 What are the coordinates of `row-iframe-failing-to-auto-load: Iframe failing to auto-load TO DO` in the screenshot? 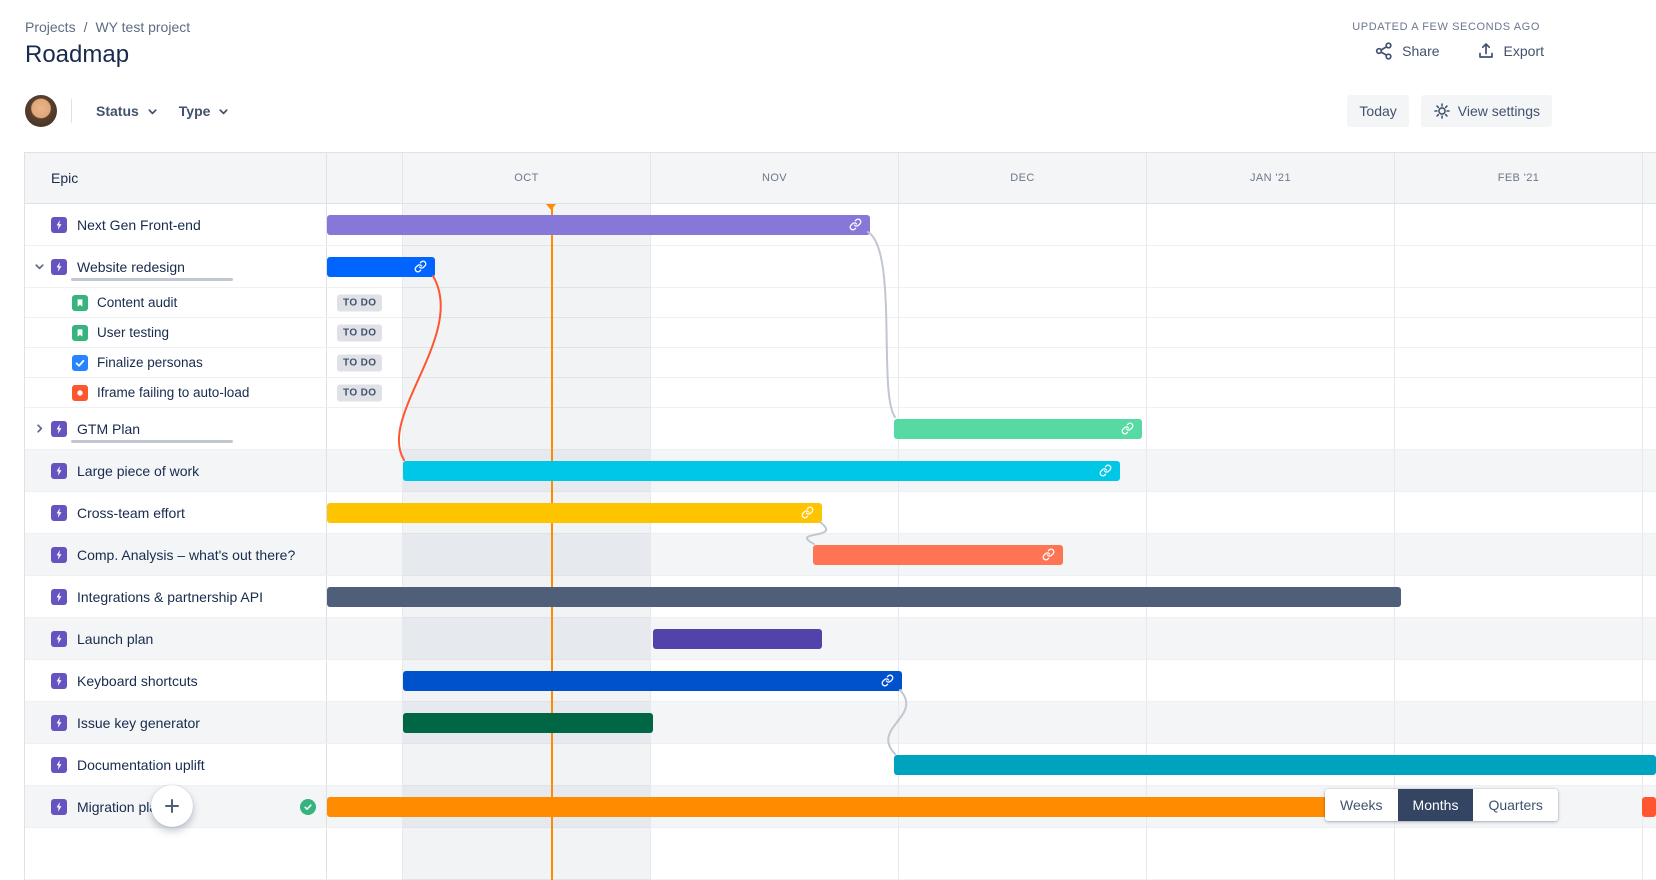 It's located at (840, 393).